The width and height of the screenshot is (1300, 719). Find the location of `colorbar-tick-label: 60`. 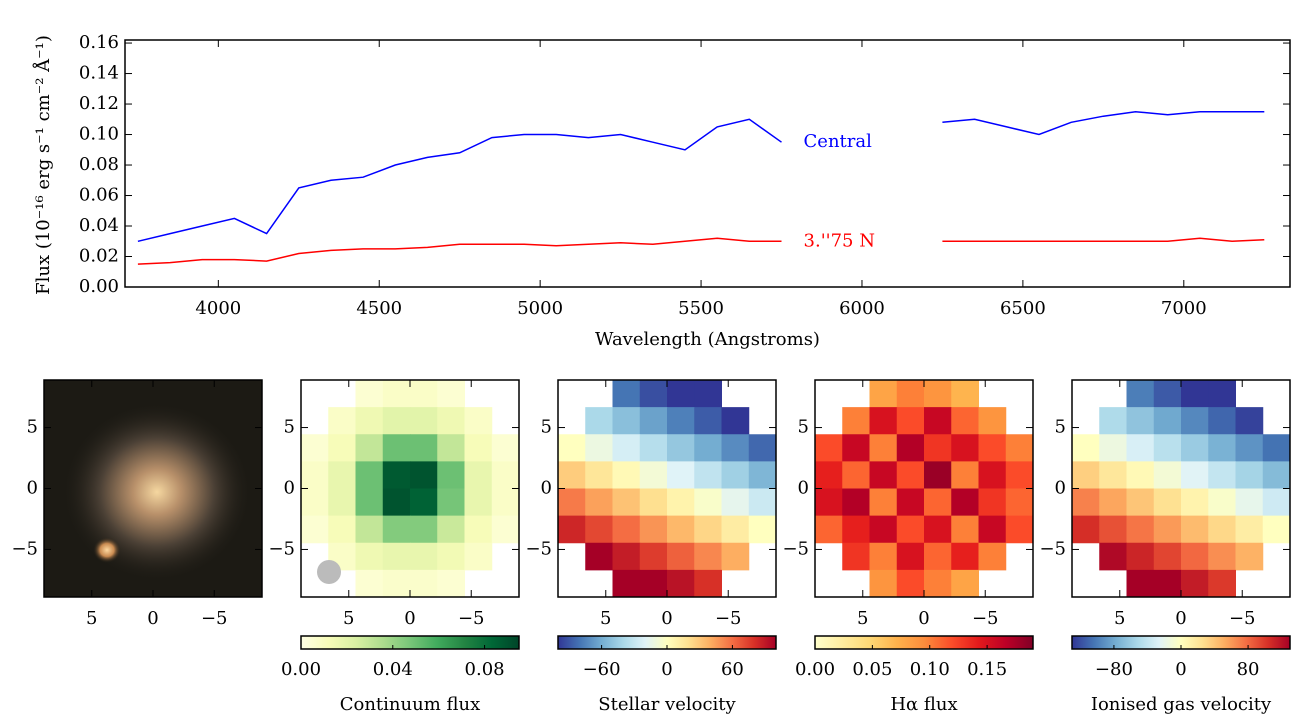

colorbar-tick-label: 60 is located at coordinates (732, 669).